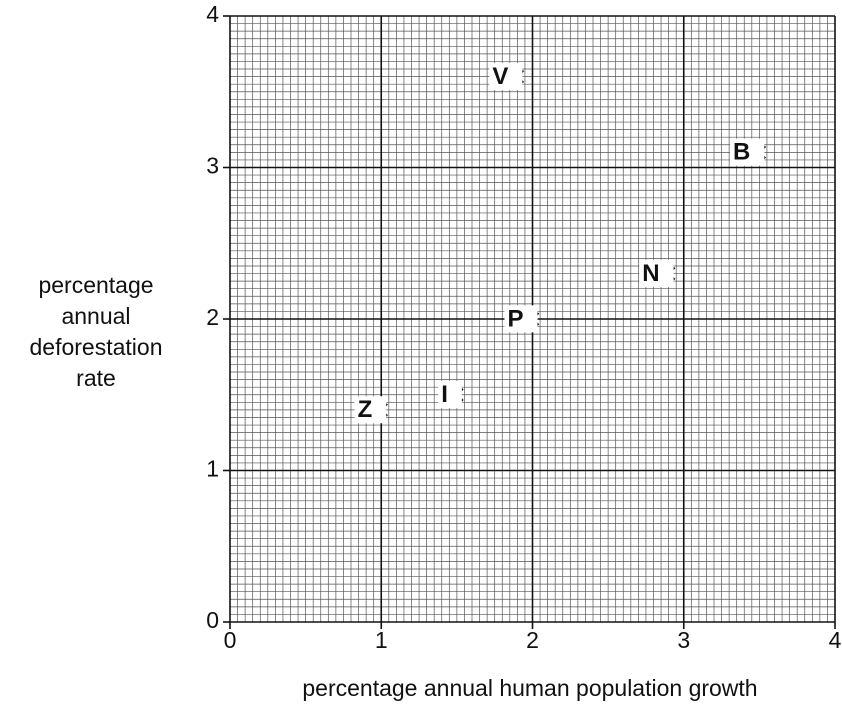  What do you see at coordinates (96, 347) in the screenshot?
I see `y-axis-label: deforestation` at bounding box center [96, 347].